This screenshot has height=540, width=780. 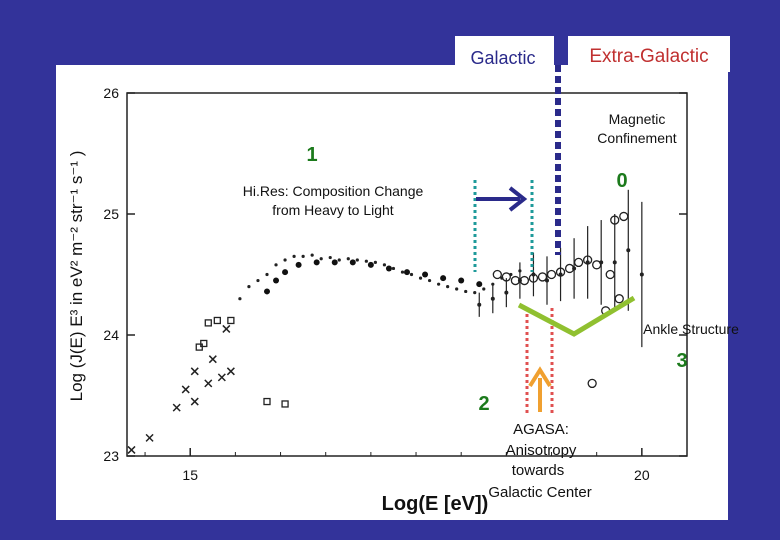 I want to click on y-tick-label-3: 26, so click(x=111, y=93).